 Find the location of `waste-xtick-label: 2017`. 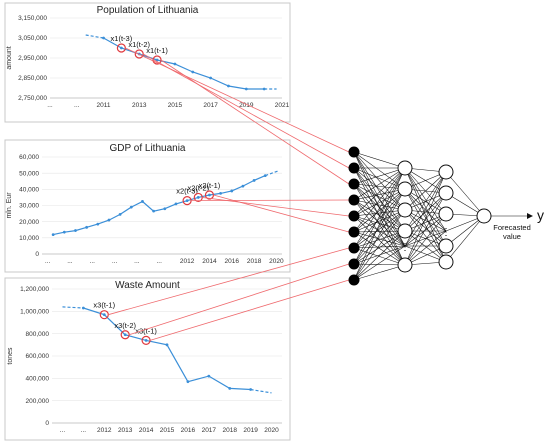

waste-xtick-label: 2017 is located at coordinates (209, 430).